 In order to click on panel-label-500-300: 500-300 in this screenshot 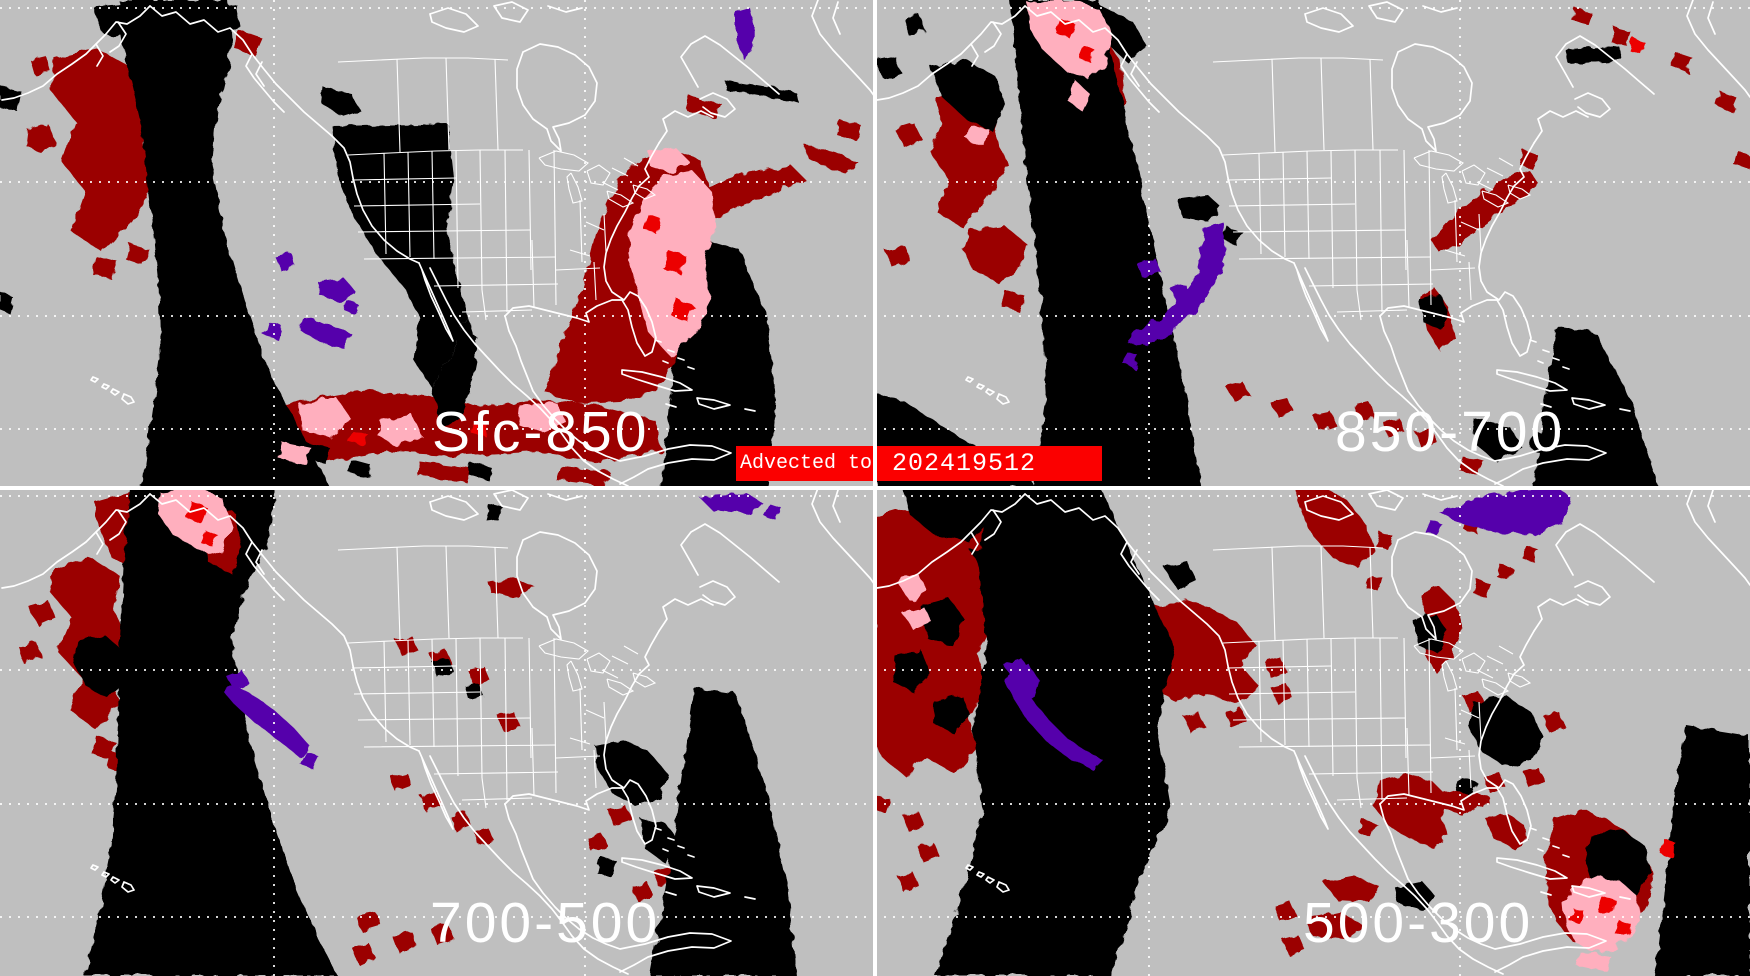, I will do `click(1418, 923)`.